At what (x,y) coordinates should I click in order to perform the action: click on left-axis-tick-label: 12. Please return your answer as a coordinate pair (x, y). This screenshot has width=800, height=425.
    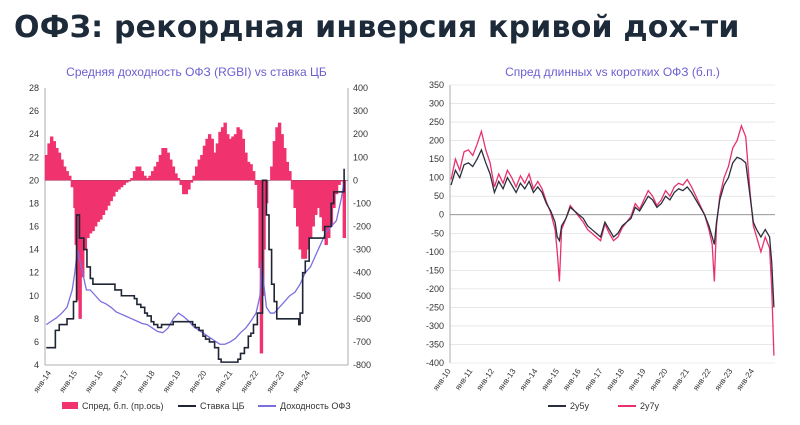
    Looking at the image, I should click on (34, 273).